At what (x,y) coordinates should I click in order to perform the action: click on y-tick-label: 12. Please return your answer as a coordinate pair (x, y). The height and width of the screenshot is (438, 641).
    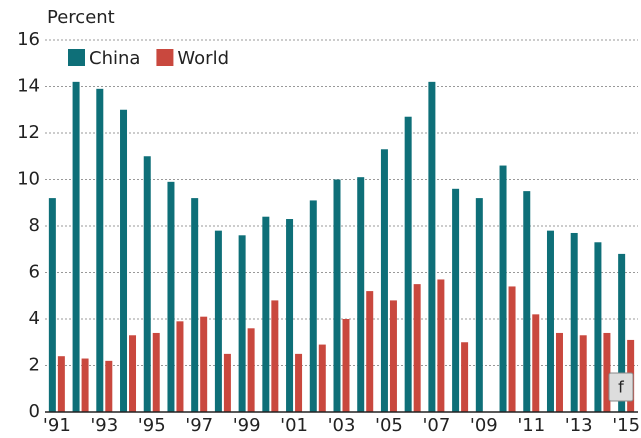
    Looking at the image, I should click on (28, 132).